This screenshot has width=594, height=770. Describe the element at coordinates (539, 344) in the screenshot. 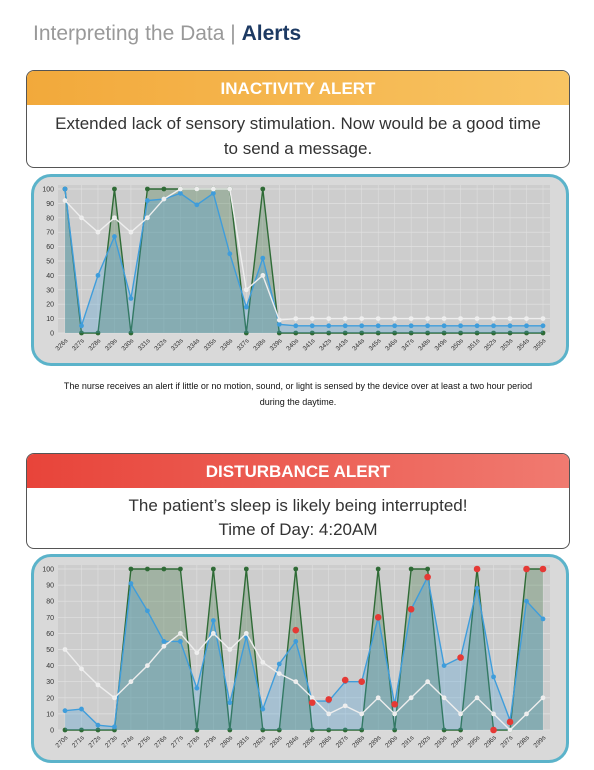

I see `x-tick-label: 355s` at that location.